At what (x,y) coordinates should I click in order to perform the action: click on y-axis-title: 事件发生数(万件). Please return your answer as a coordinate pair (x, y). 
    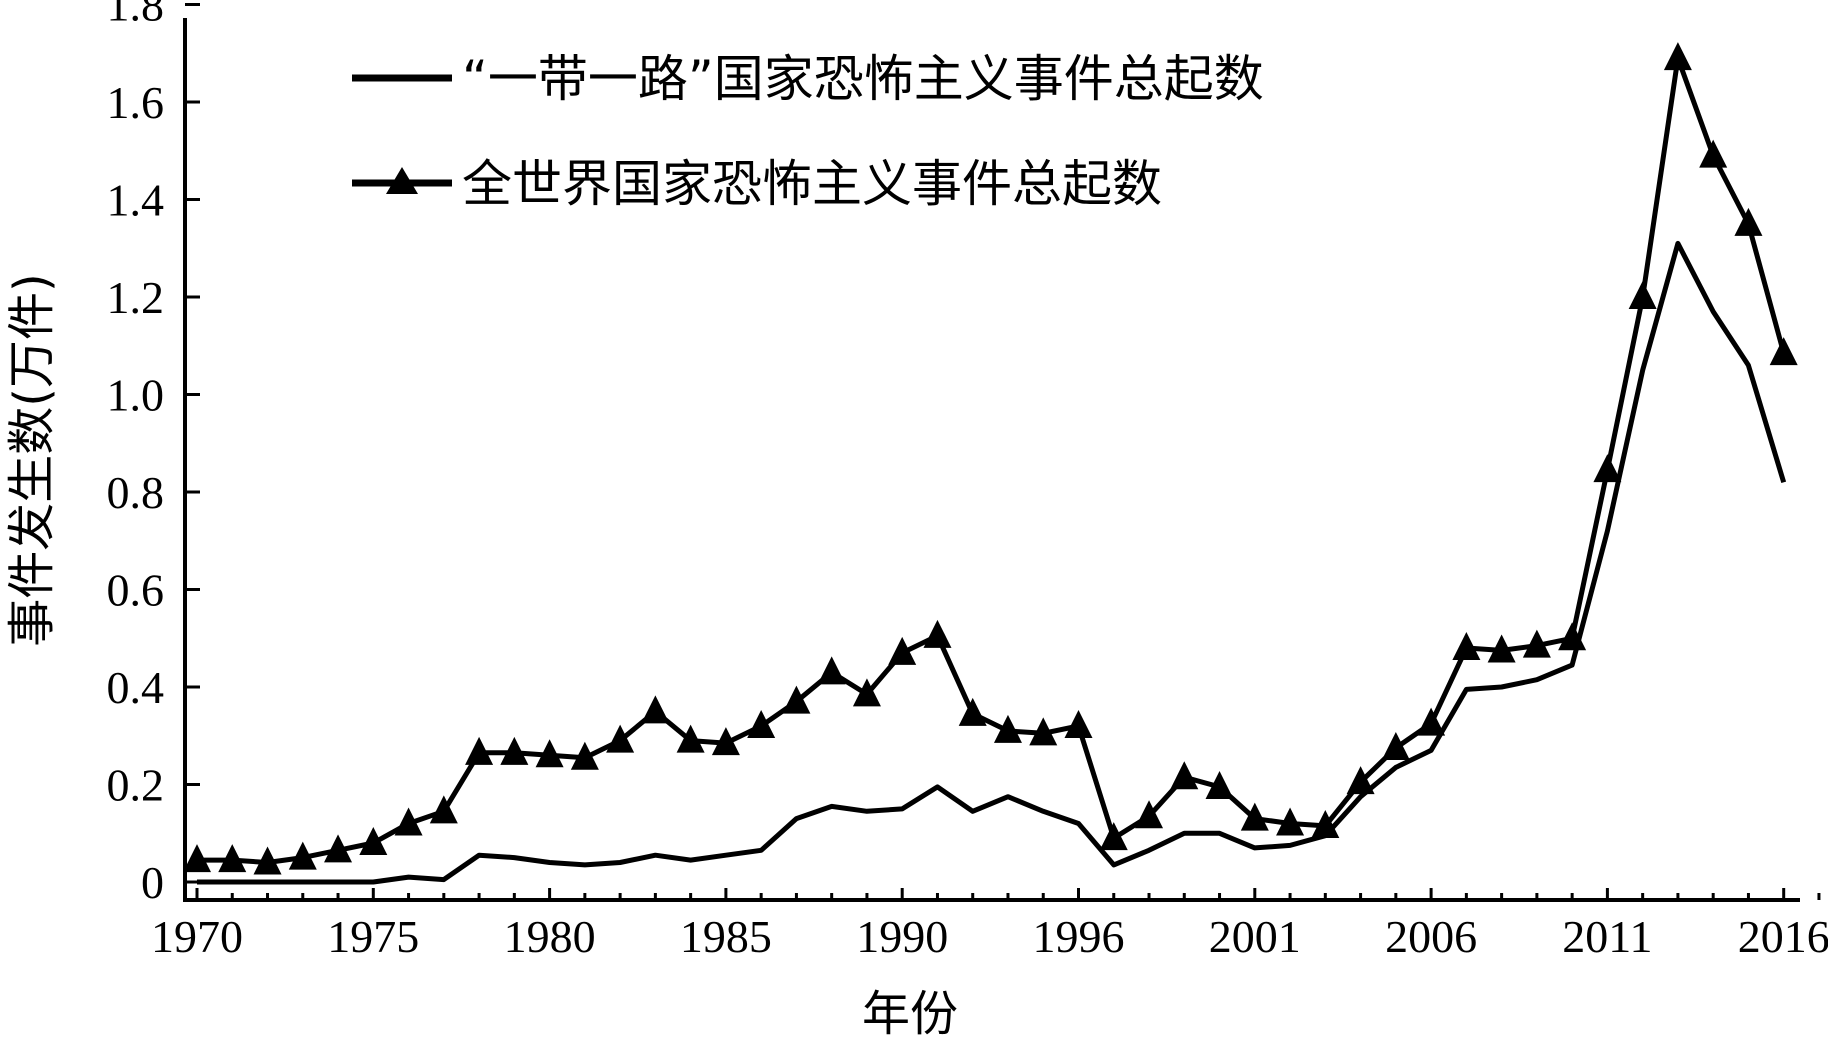
    Looking at the image, I should click on (32, 459).